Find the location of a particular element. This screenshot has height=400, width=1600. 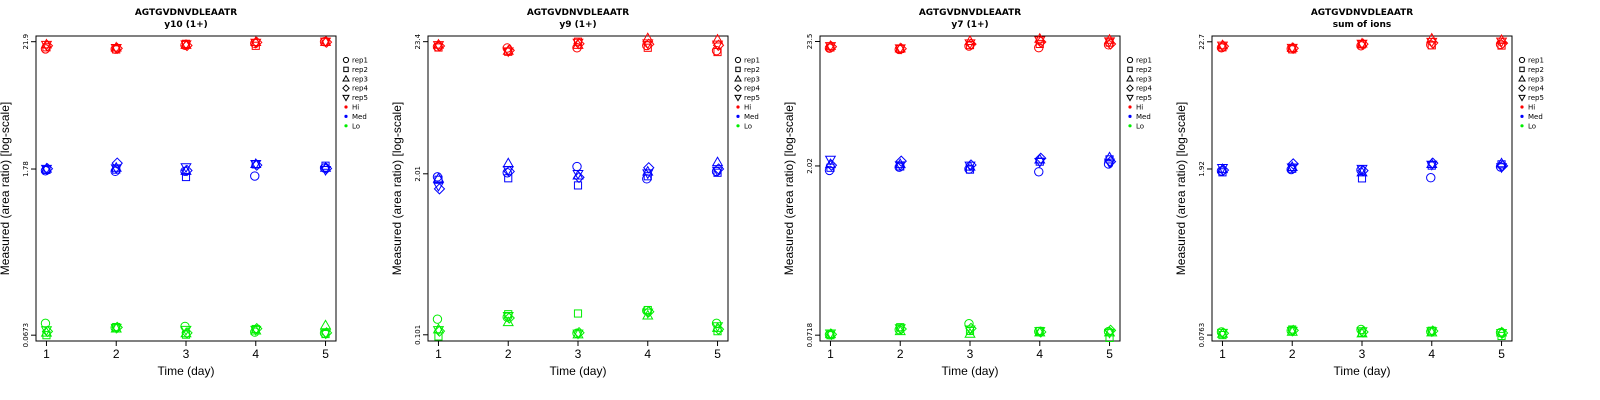

y-tick-label: 0.0718 is located at coordinates (810, 335).